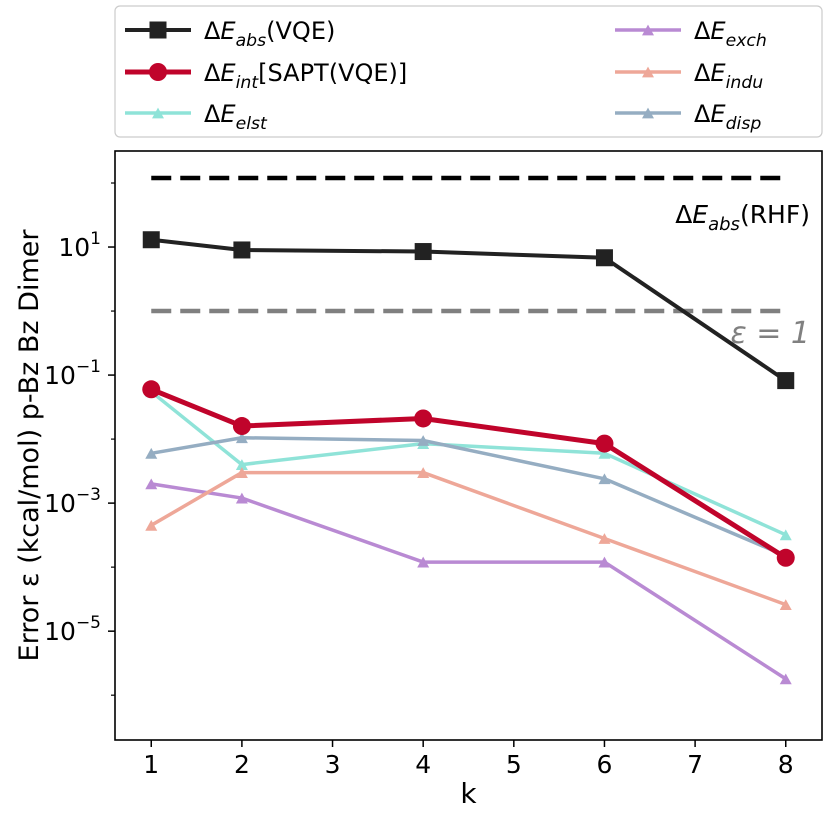 This screenshot has height=815, width=830. Describe the element at coordinates (695, 764) in the screenshot. I see `x-tick-label: 7` at that location.